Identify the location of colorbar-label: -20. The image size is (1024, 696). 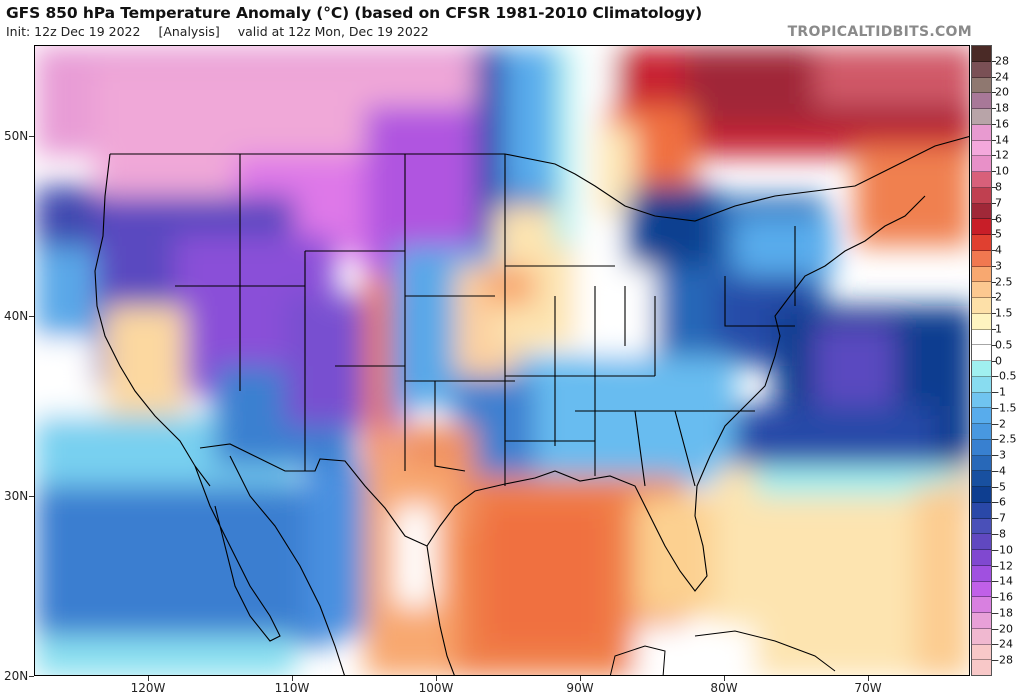
(1004, 629).